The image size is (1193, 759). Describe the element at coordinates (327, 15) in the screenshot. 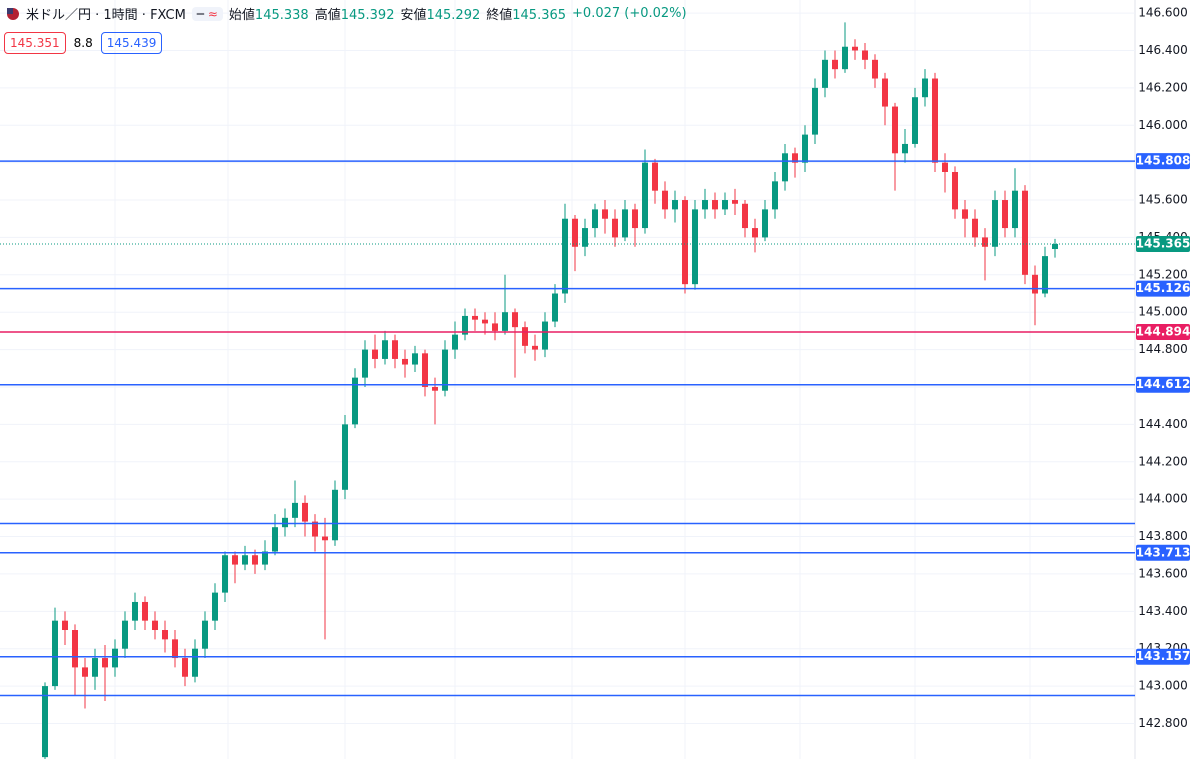

I see `label: 高値` at that location.